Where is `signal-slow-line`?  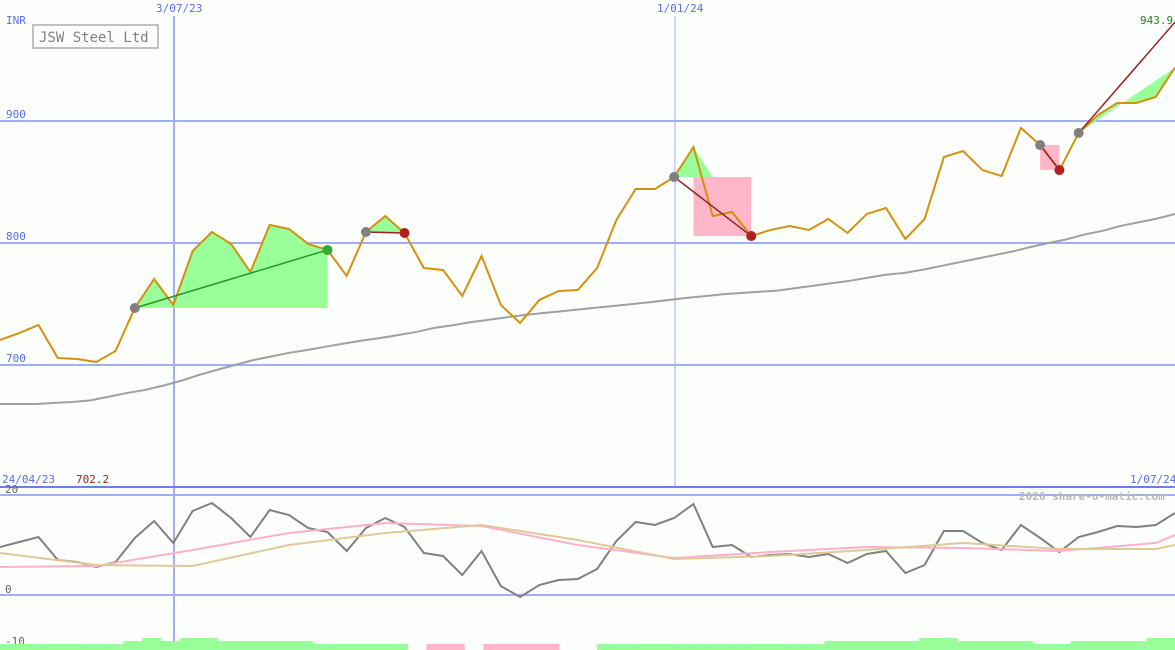 signal-slow-line is located at coordinates (587, 545).